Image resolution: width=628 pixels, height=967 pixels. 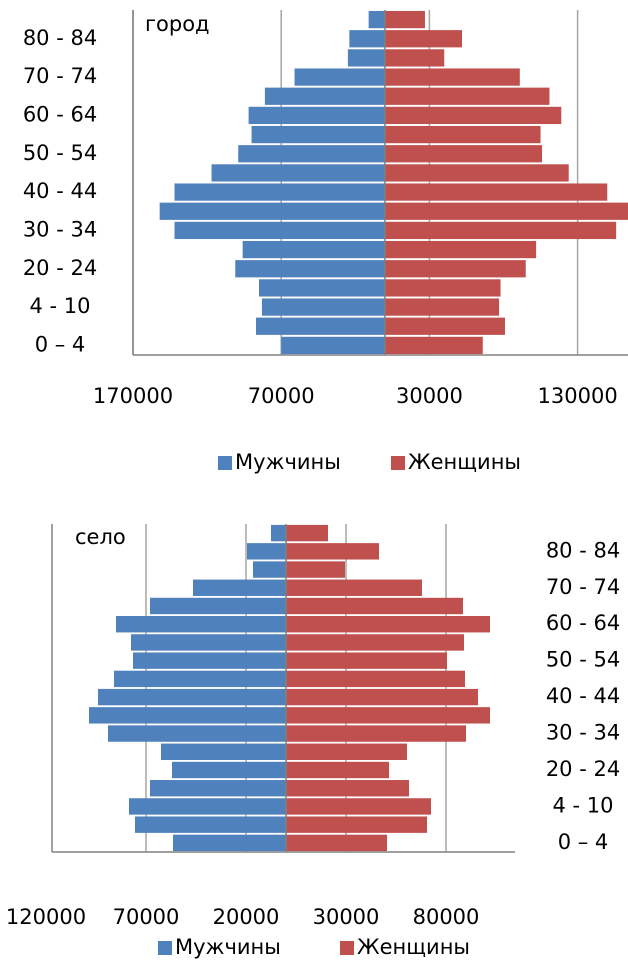 What do you see at coordinates (578, 396) in the screenshot?
I see `x-tick-label: 130000` at bounding box center [578, 396].